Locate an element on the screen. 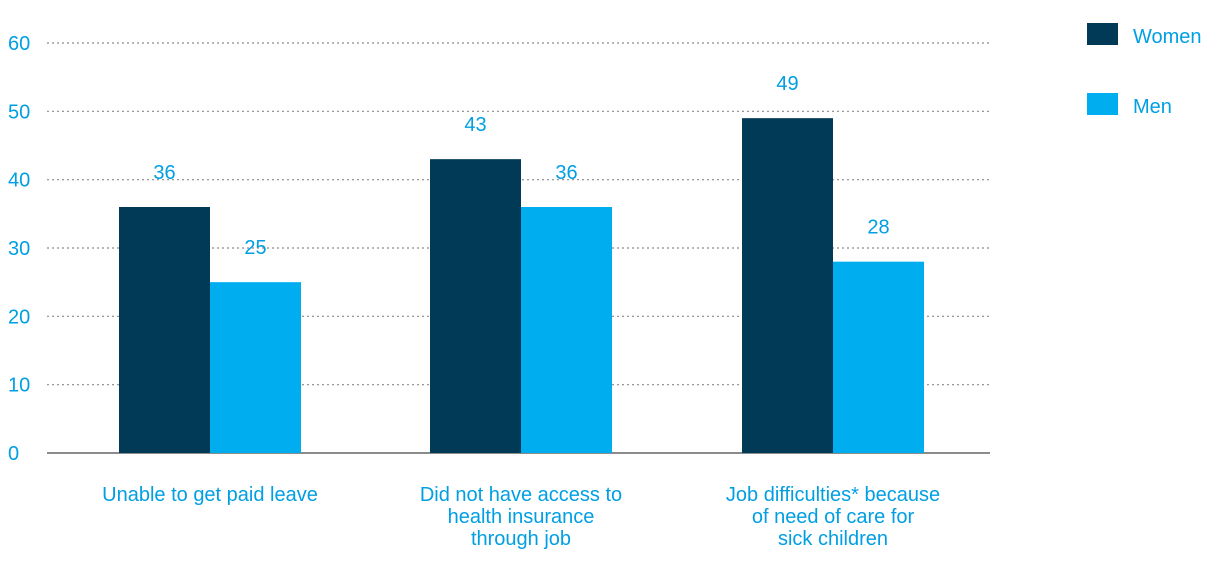  legend: Women Men is located at coordinates (1144, 70).